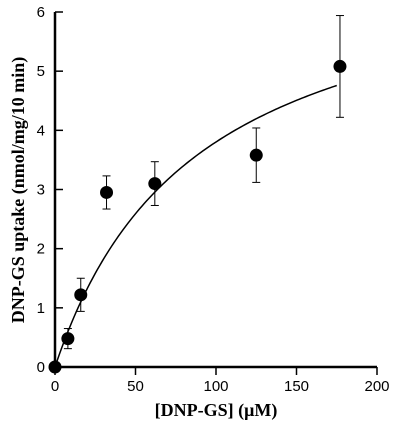 This screenshot has height=425, width=400. Describe the element at coordinates (296, 386) in the screenshot. I see `x-tick-label: 150` at that location.